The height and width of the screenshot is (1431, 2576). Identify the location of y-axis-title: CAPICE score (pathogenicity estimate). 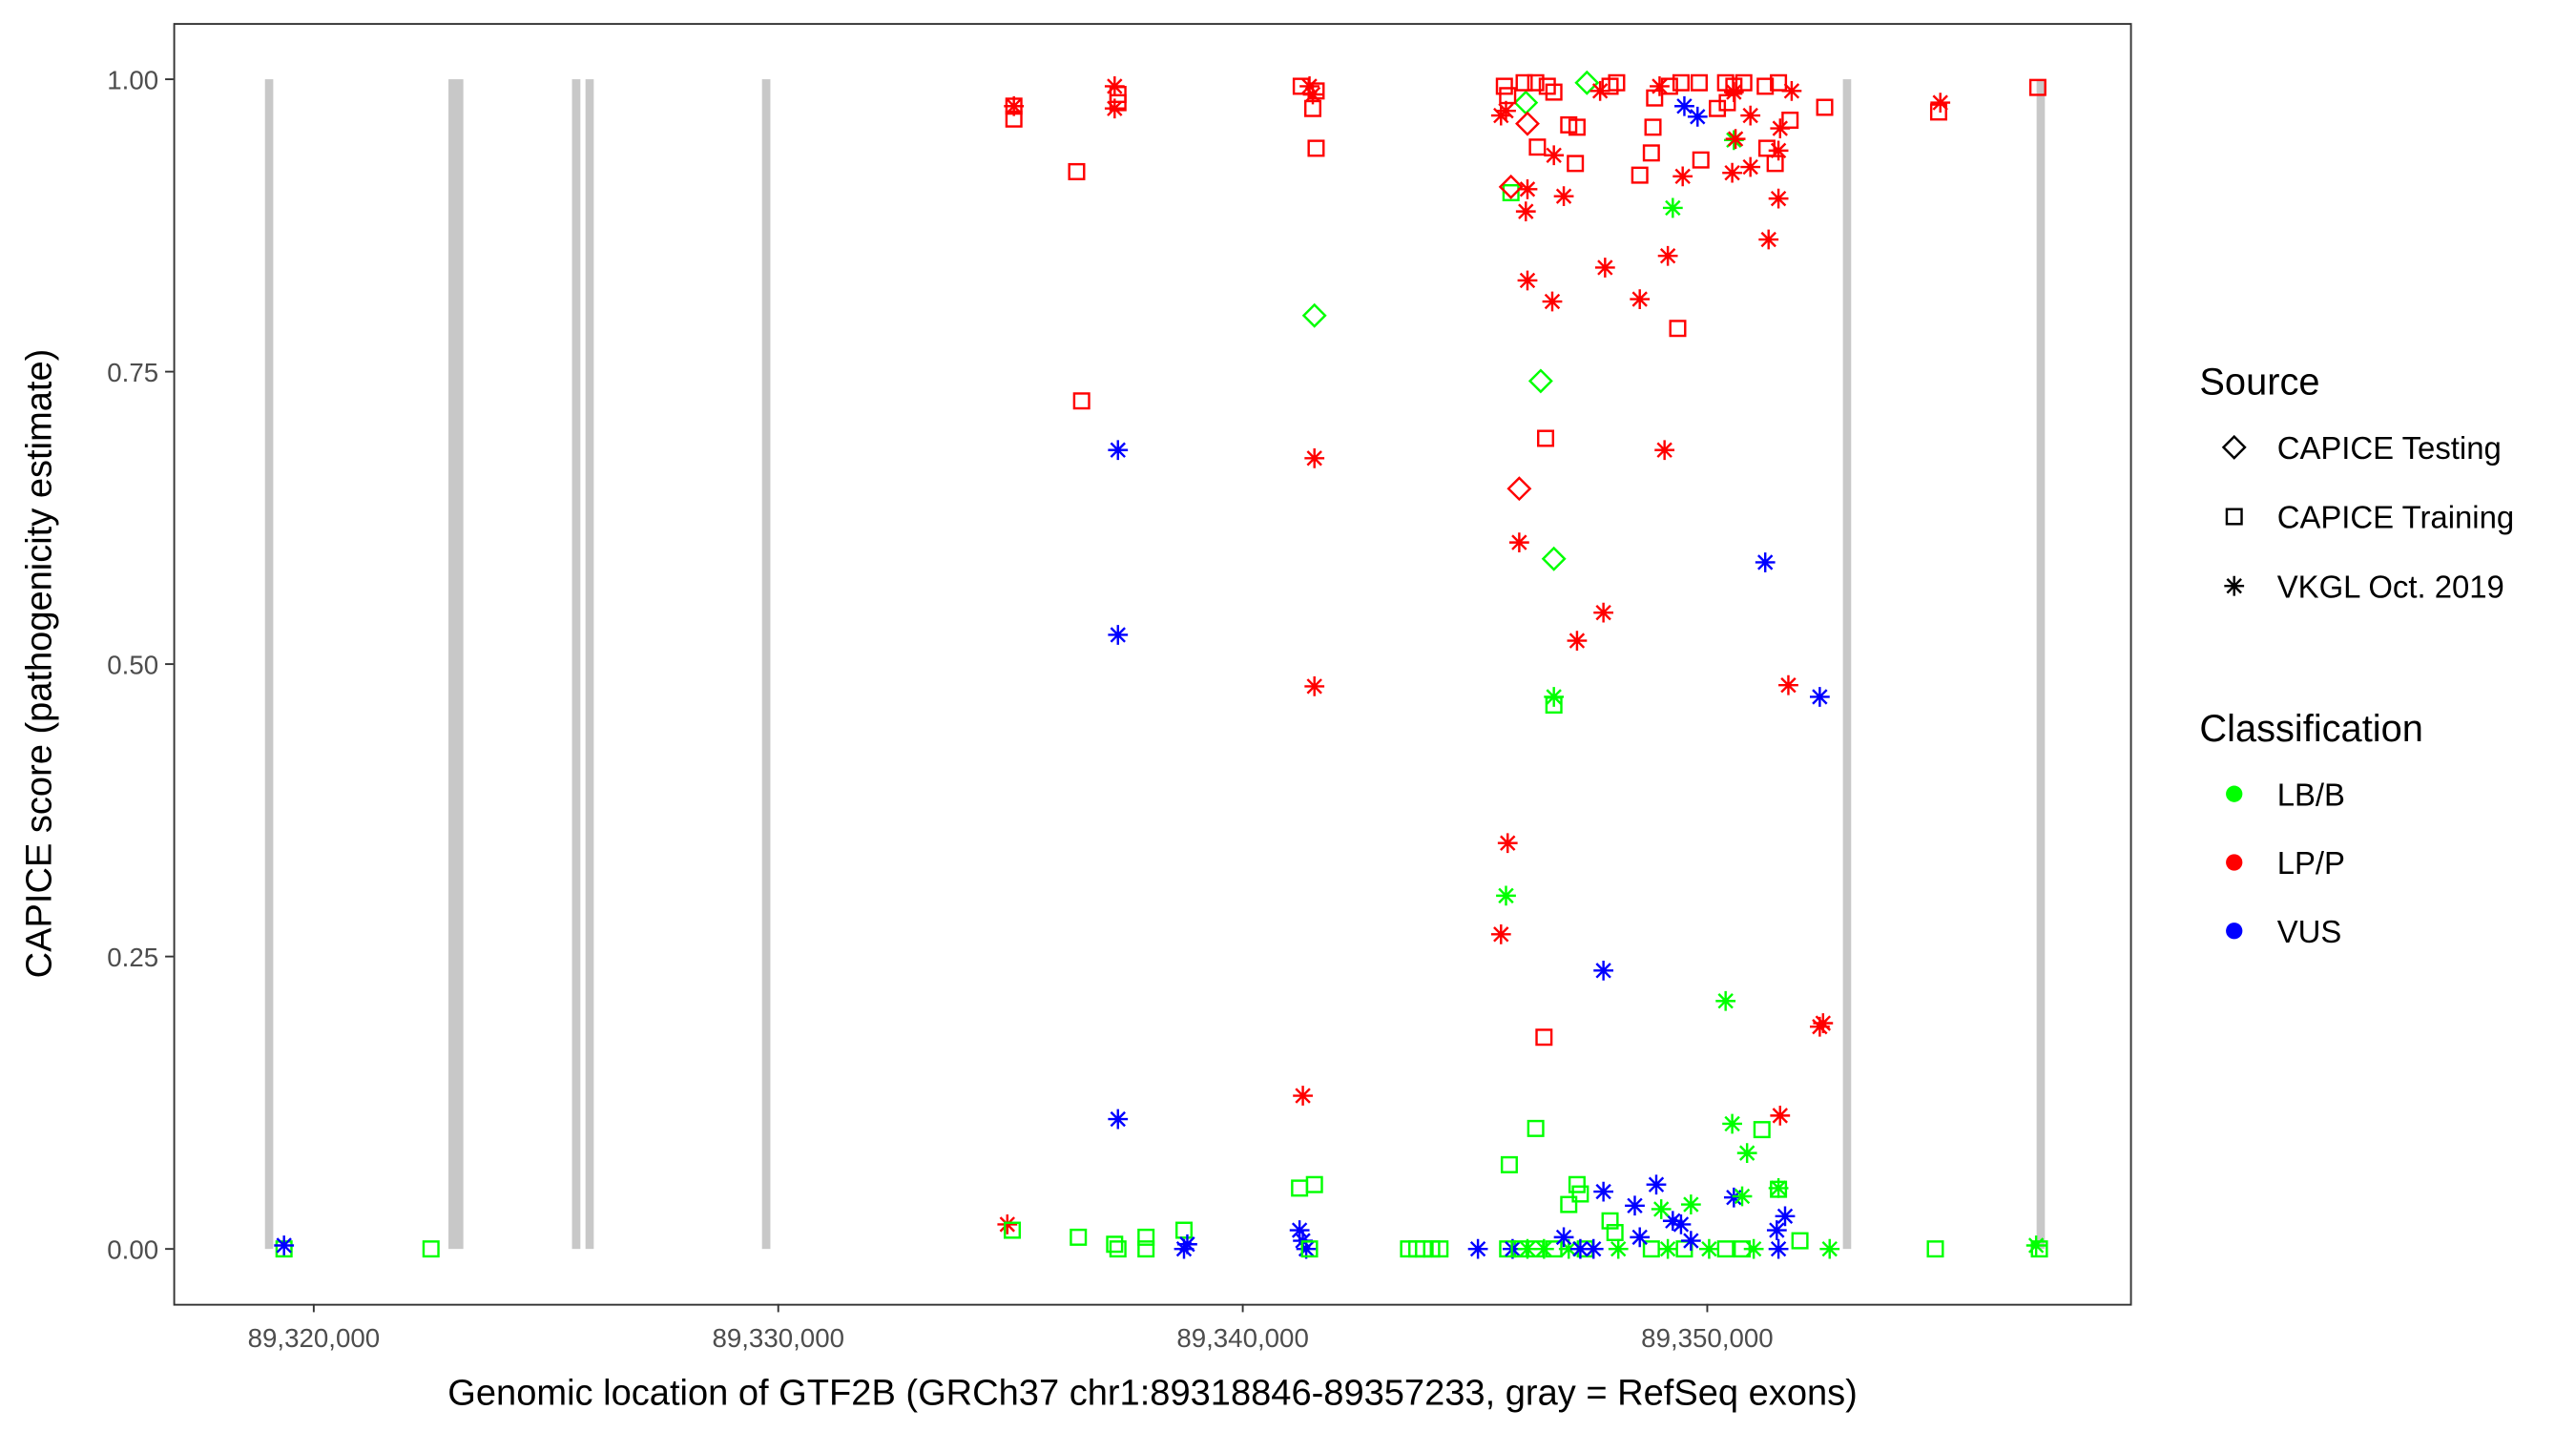
(40, 664).